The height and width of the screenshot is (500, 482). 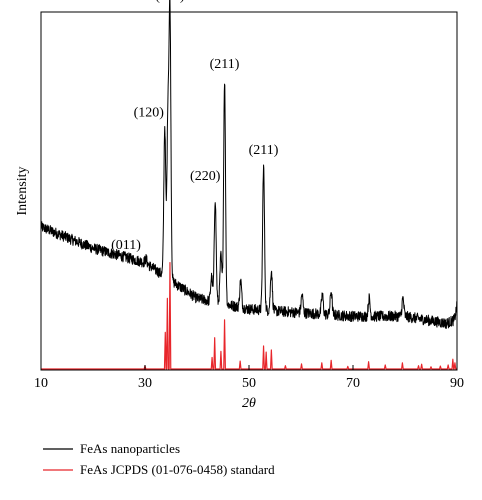 What do you see at coordinates (205, 176) in the screenshot?
I see `peak-annotation: (220)` at bounding box center [205, 176].